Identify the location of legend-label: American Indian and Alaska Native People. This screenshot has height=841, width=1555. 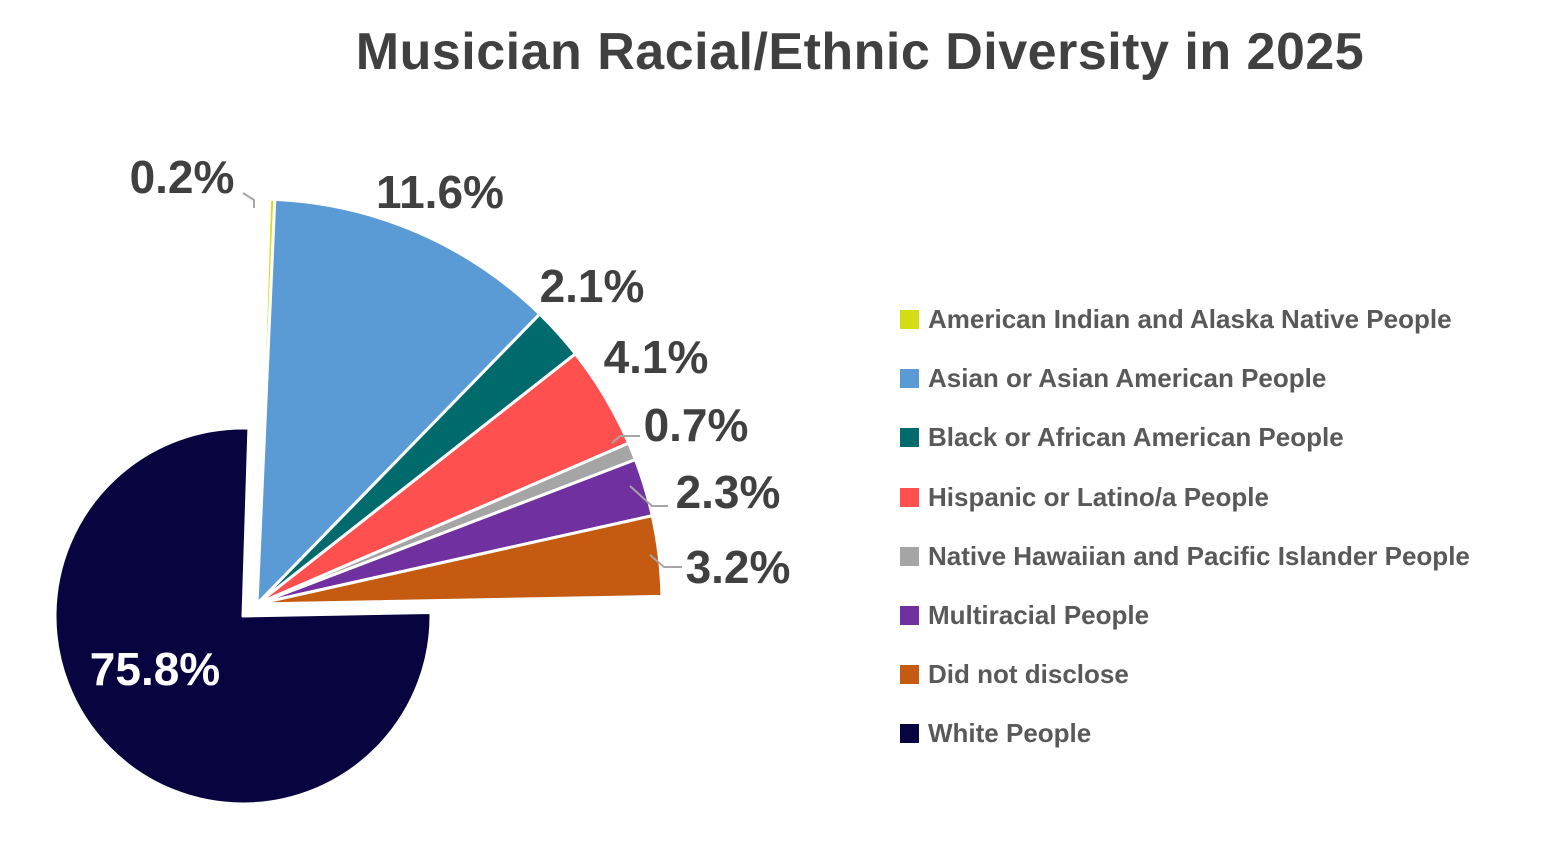
(1190, 319).